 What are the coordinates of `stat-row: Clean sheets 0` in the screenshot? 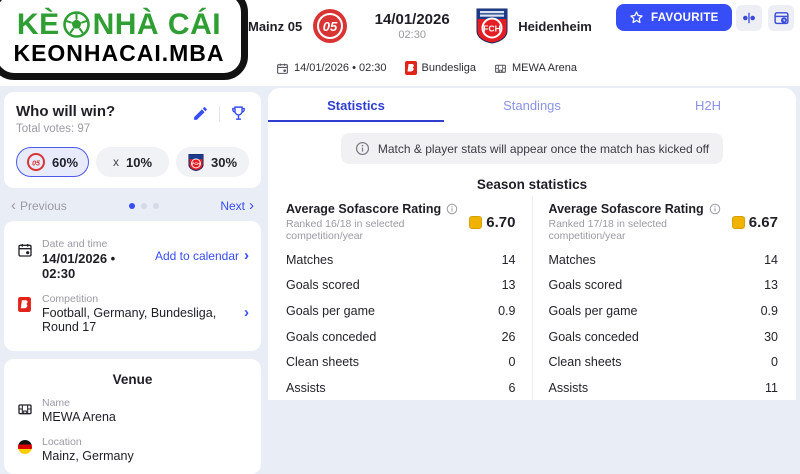 It's located at (664, 362).